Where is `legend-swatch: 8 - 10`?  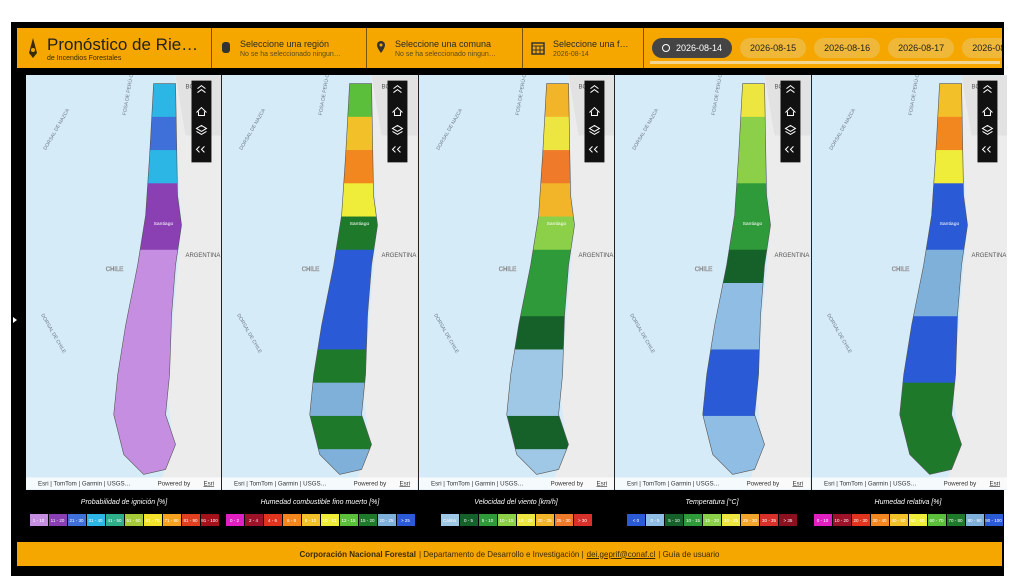 legend-swatch: 8 - 10 is located at coordinates (310, 520).